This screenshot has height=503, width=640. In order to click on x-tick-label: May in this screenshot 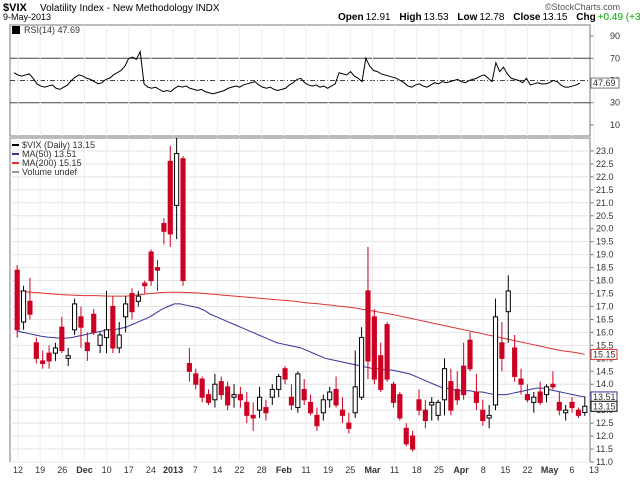, I will do `click(550, 470)`.